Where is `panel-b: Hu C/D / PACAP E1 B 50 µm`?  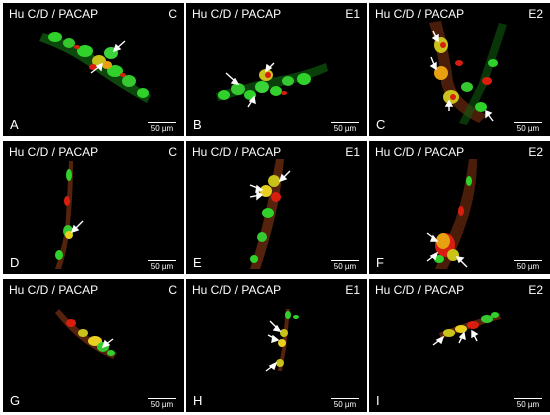
panel-b: Hu C/D / PACAP E1 B 50 µm is located at coordinates (276, 69).